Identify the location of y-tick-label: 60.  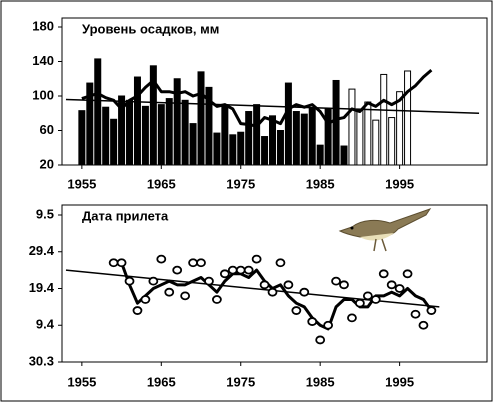
(47, 129).